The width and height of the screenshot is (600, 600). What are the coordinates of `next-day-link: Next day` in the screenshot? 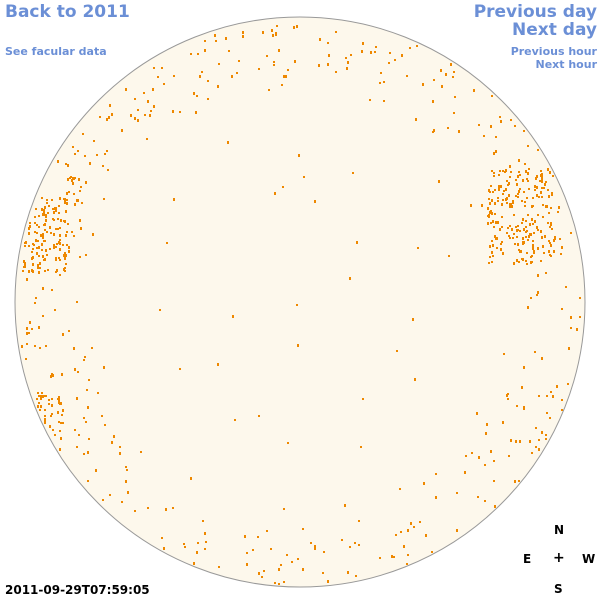 It's located at (554, 30).